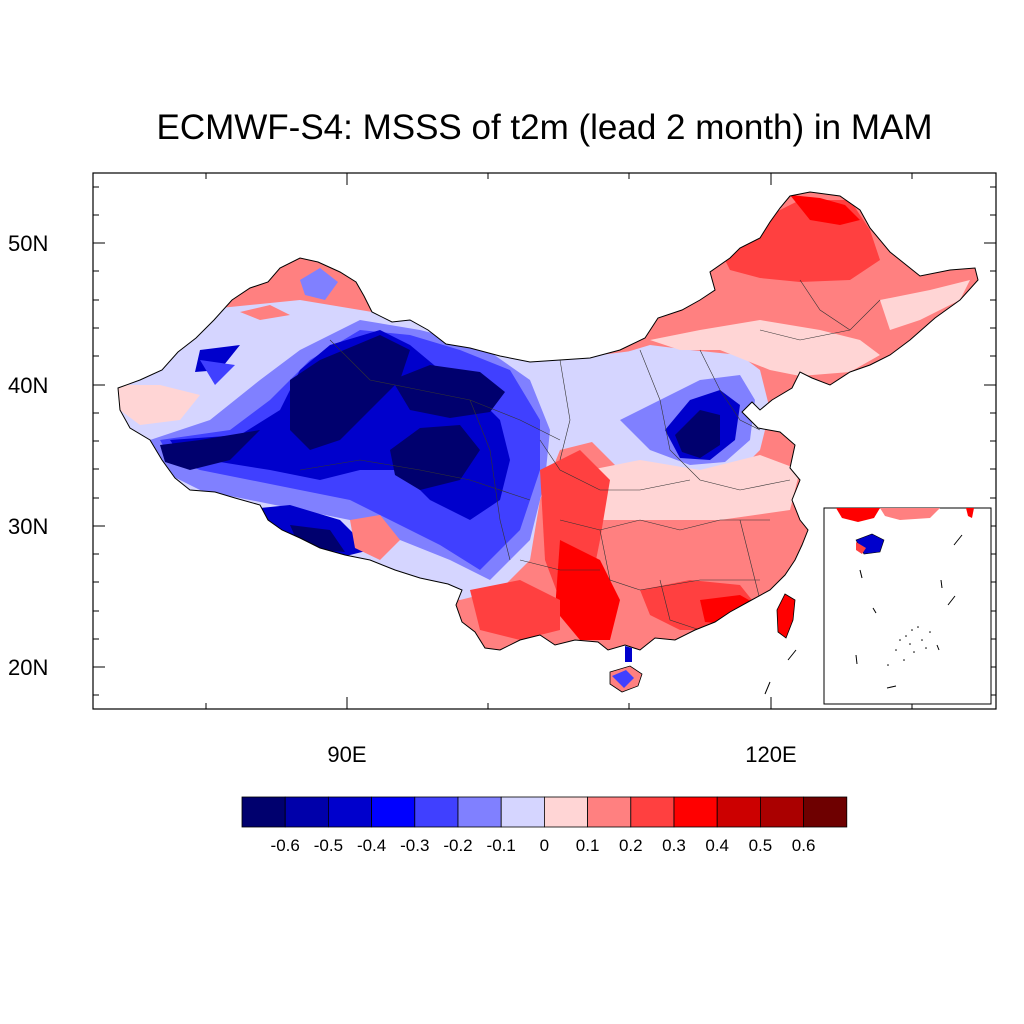 The height and width of the screenshot is (1024, 1024). What do you see at coordinates (28, 526) in the screenshot?
I see `lat-label-30n: 30N` at bounding box center [28, 526].